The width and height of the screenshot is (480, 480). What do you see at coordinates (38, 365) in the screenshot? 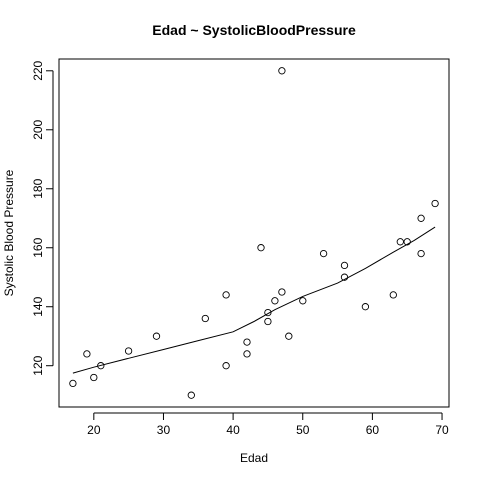
I see `y-tick-label: 120` at bounding box center [38, 365].